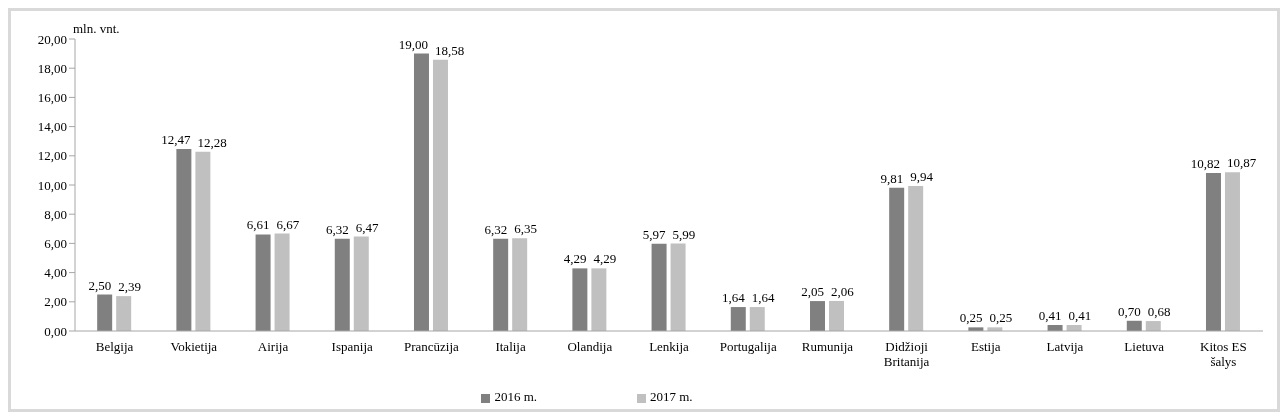 This screenshot has height=416, width=1284. Describe the element at coordinates (515, 396) in the screenshot. I see `legend-label: 2016 m.` at that location.